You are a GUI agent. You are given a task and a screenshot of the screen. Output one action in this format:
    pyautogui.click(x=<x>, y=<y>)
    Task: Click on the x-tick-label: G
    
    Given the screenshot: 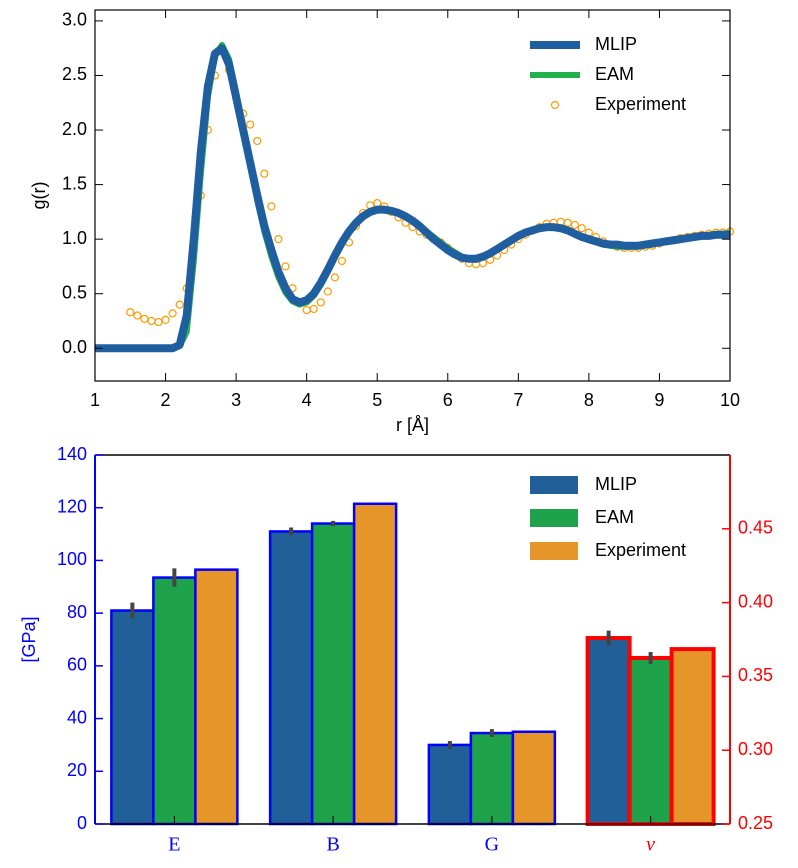 What is the action you would take?
    pyautogui.click(x=492, y=845)
    